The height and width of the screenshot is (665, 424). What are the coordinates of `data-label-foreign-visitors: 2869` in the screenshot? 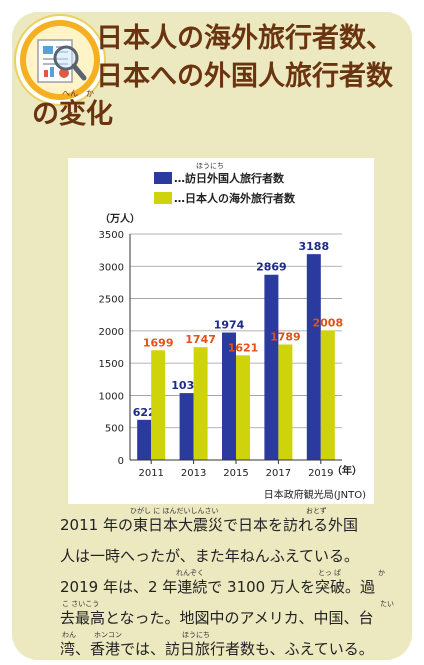 It's located at (271, 267).